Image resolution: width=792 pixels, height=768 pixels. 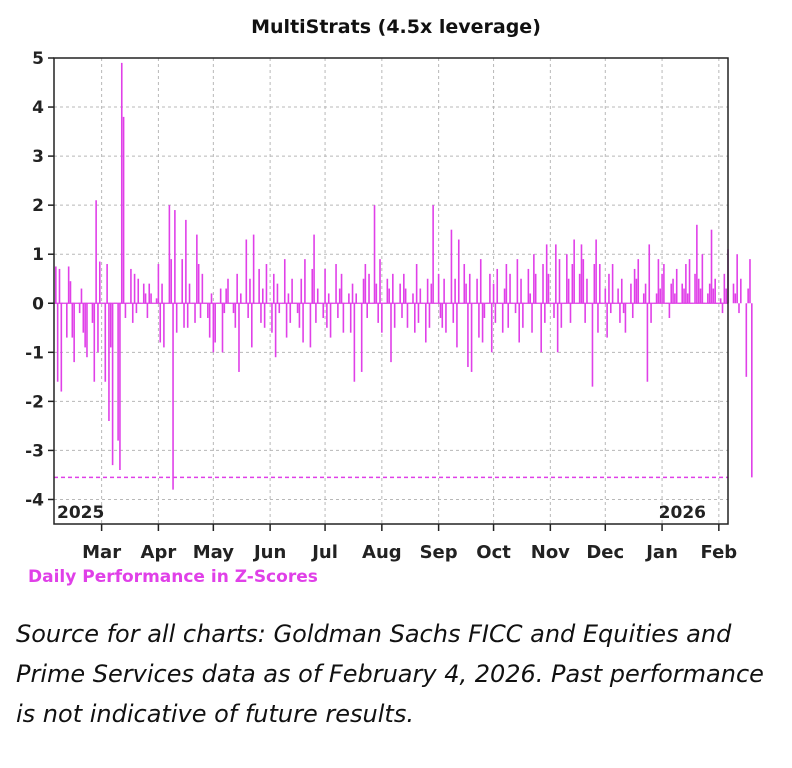 I want to click on y-tick-label: 0, so click(x=38, y=304).